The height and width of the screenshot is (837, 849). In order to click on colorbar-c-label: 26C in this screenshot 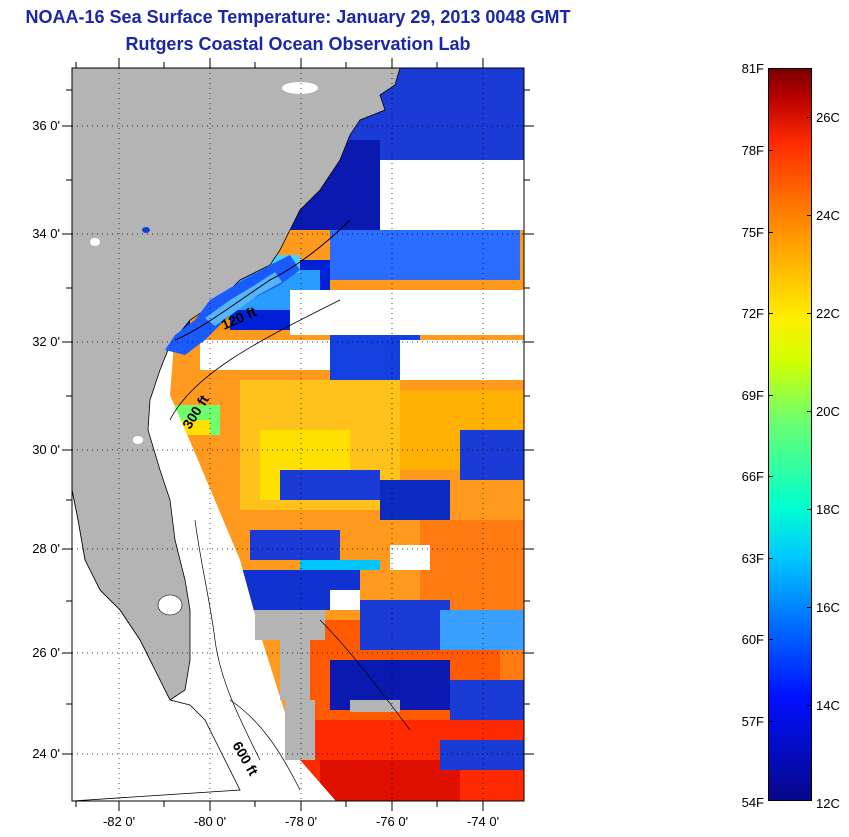, I will do `click(828, 117)`.